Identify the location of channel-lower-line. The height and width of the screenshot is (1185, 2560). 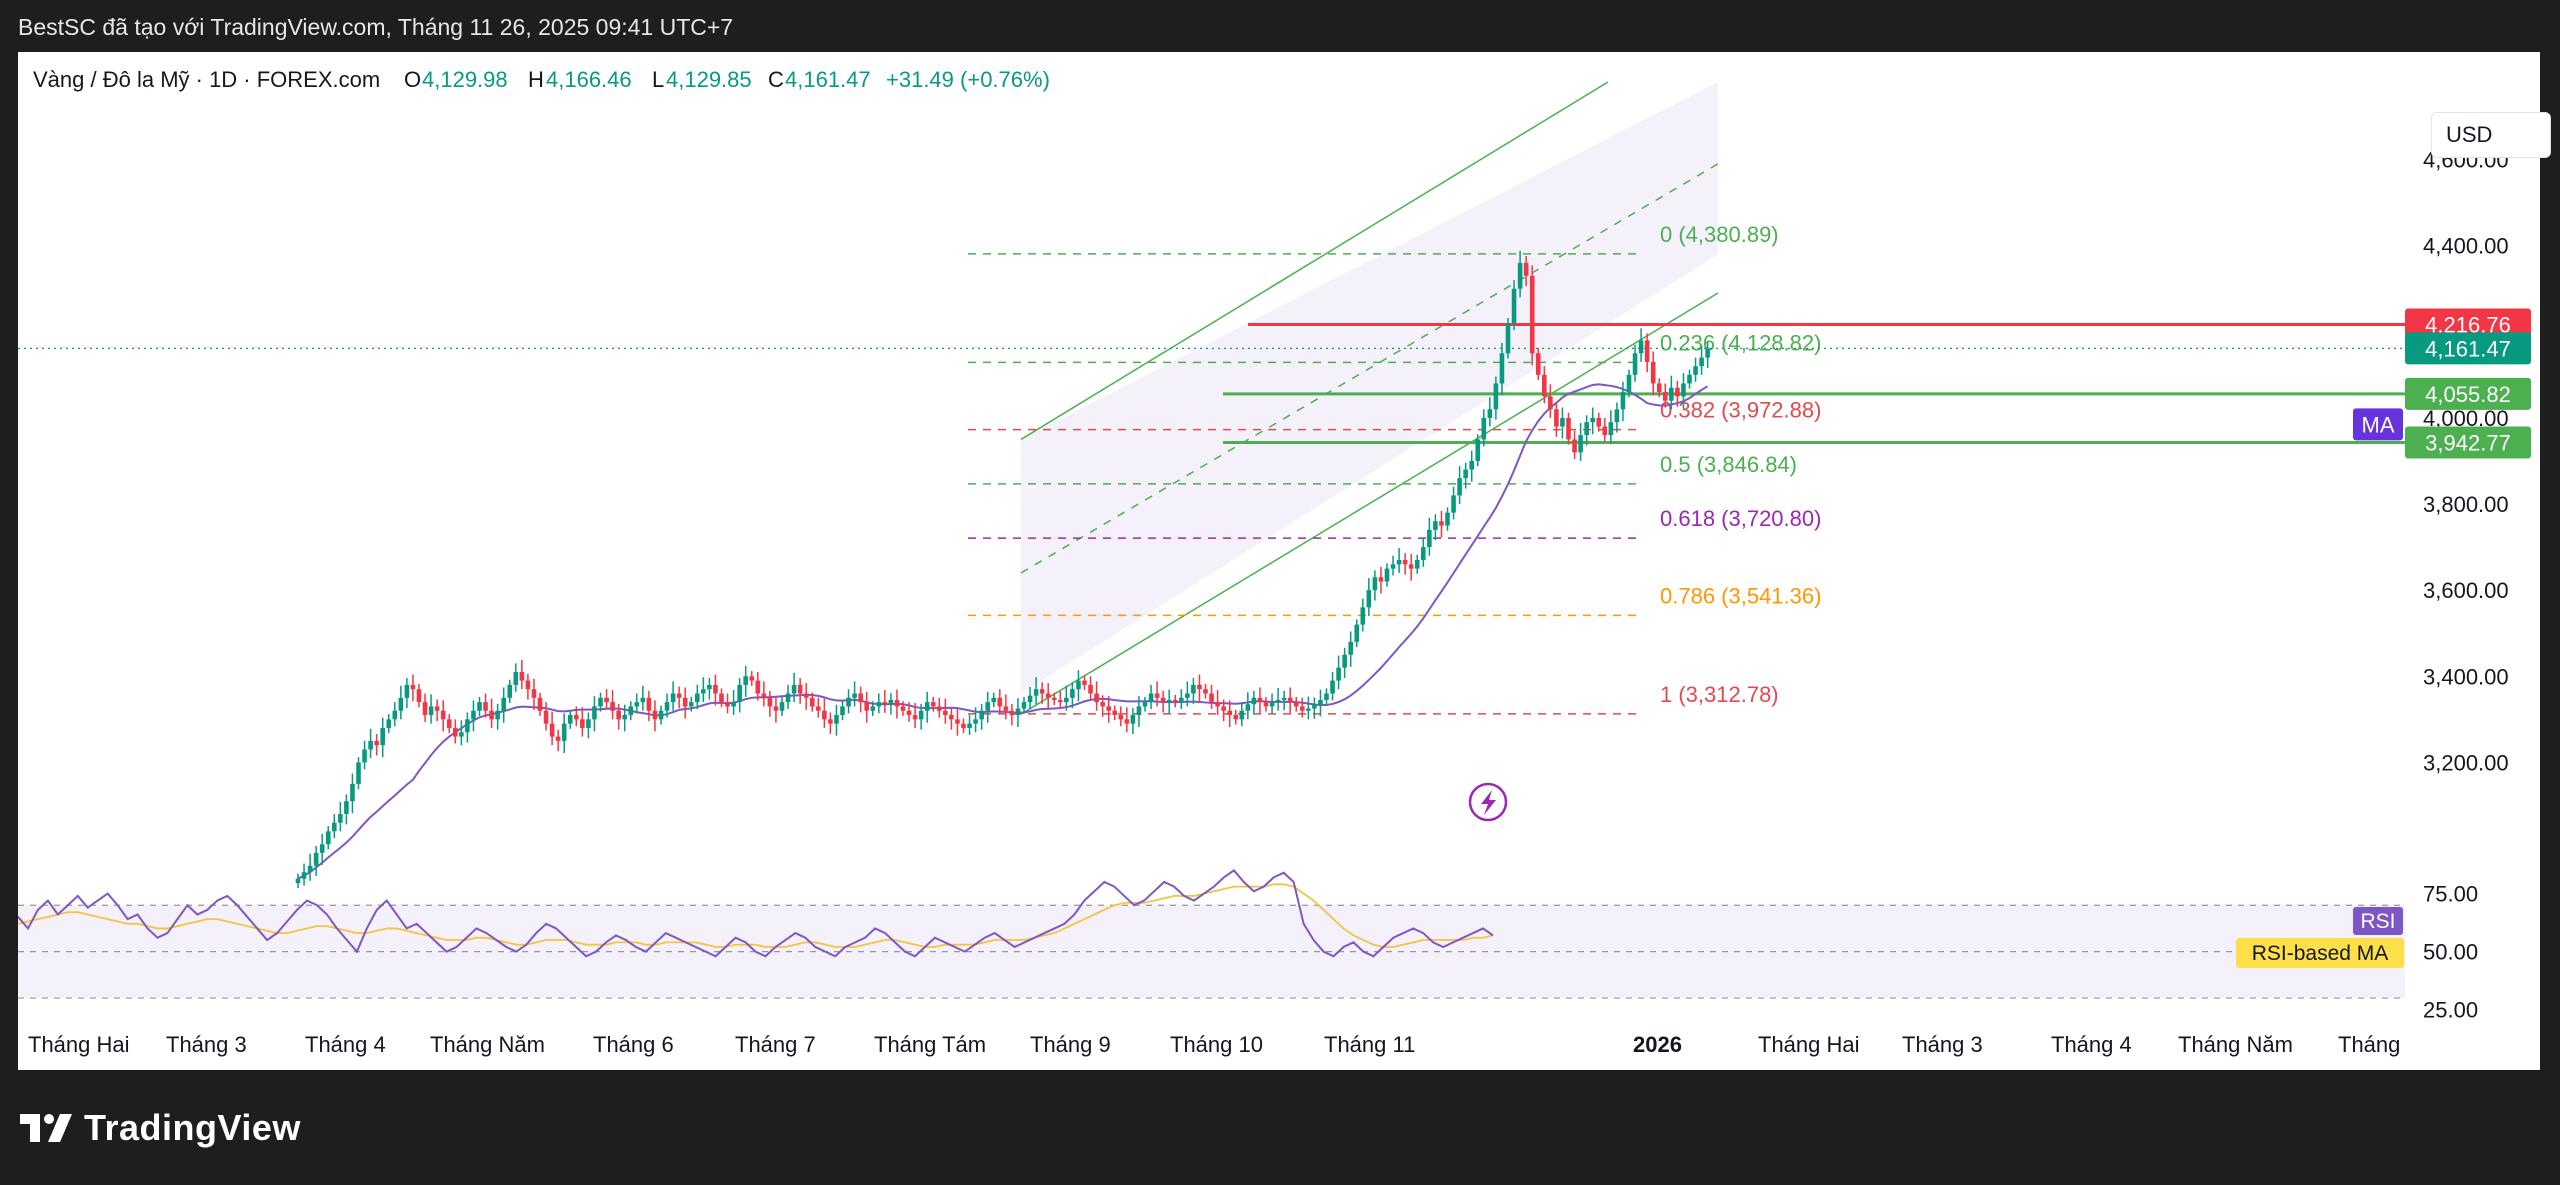
(1369, 503).